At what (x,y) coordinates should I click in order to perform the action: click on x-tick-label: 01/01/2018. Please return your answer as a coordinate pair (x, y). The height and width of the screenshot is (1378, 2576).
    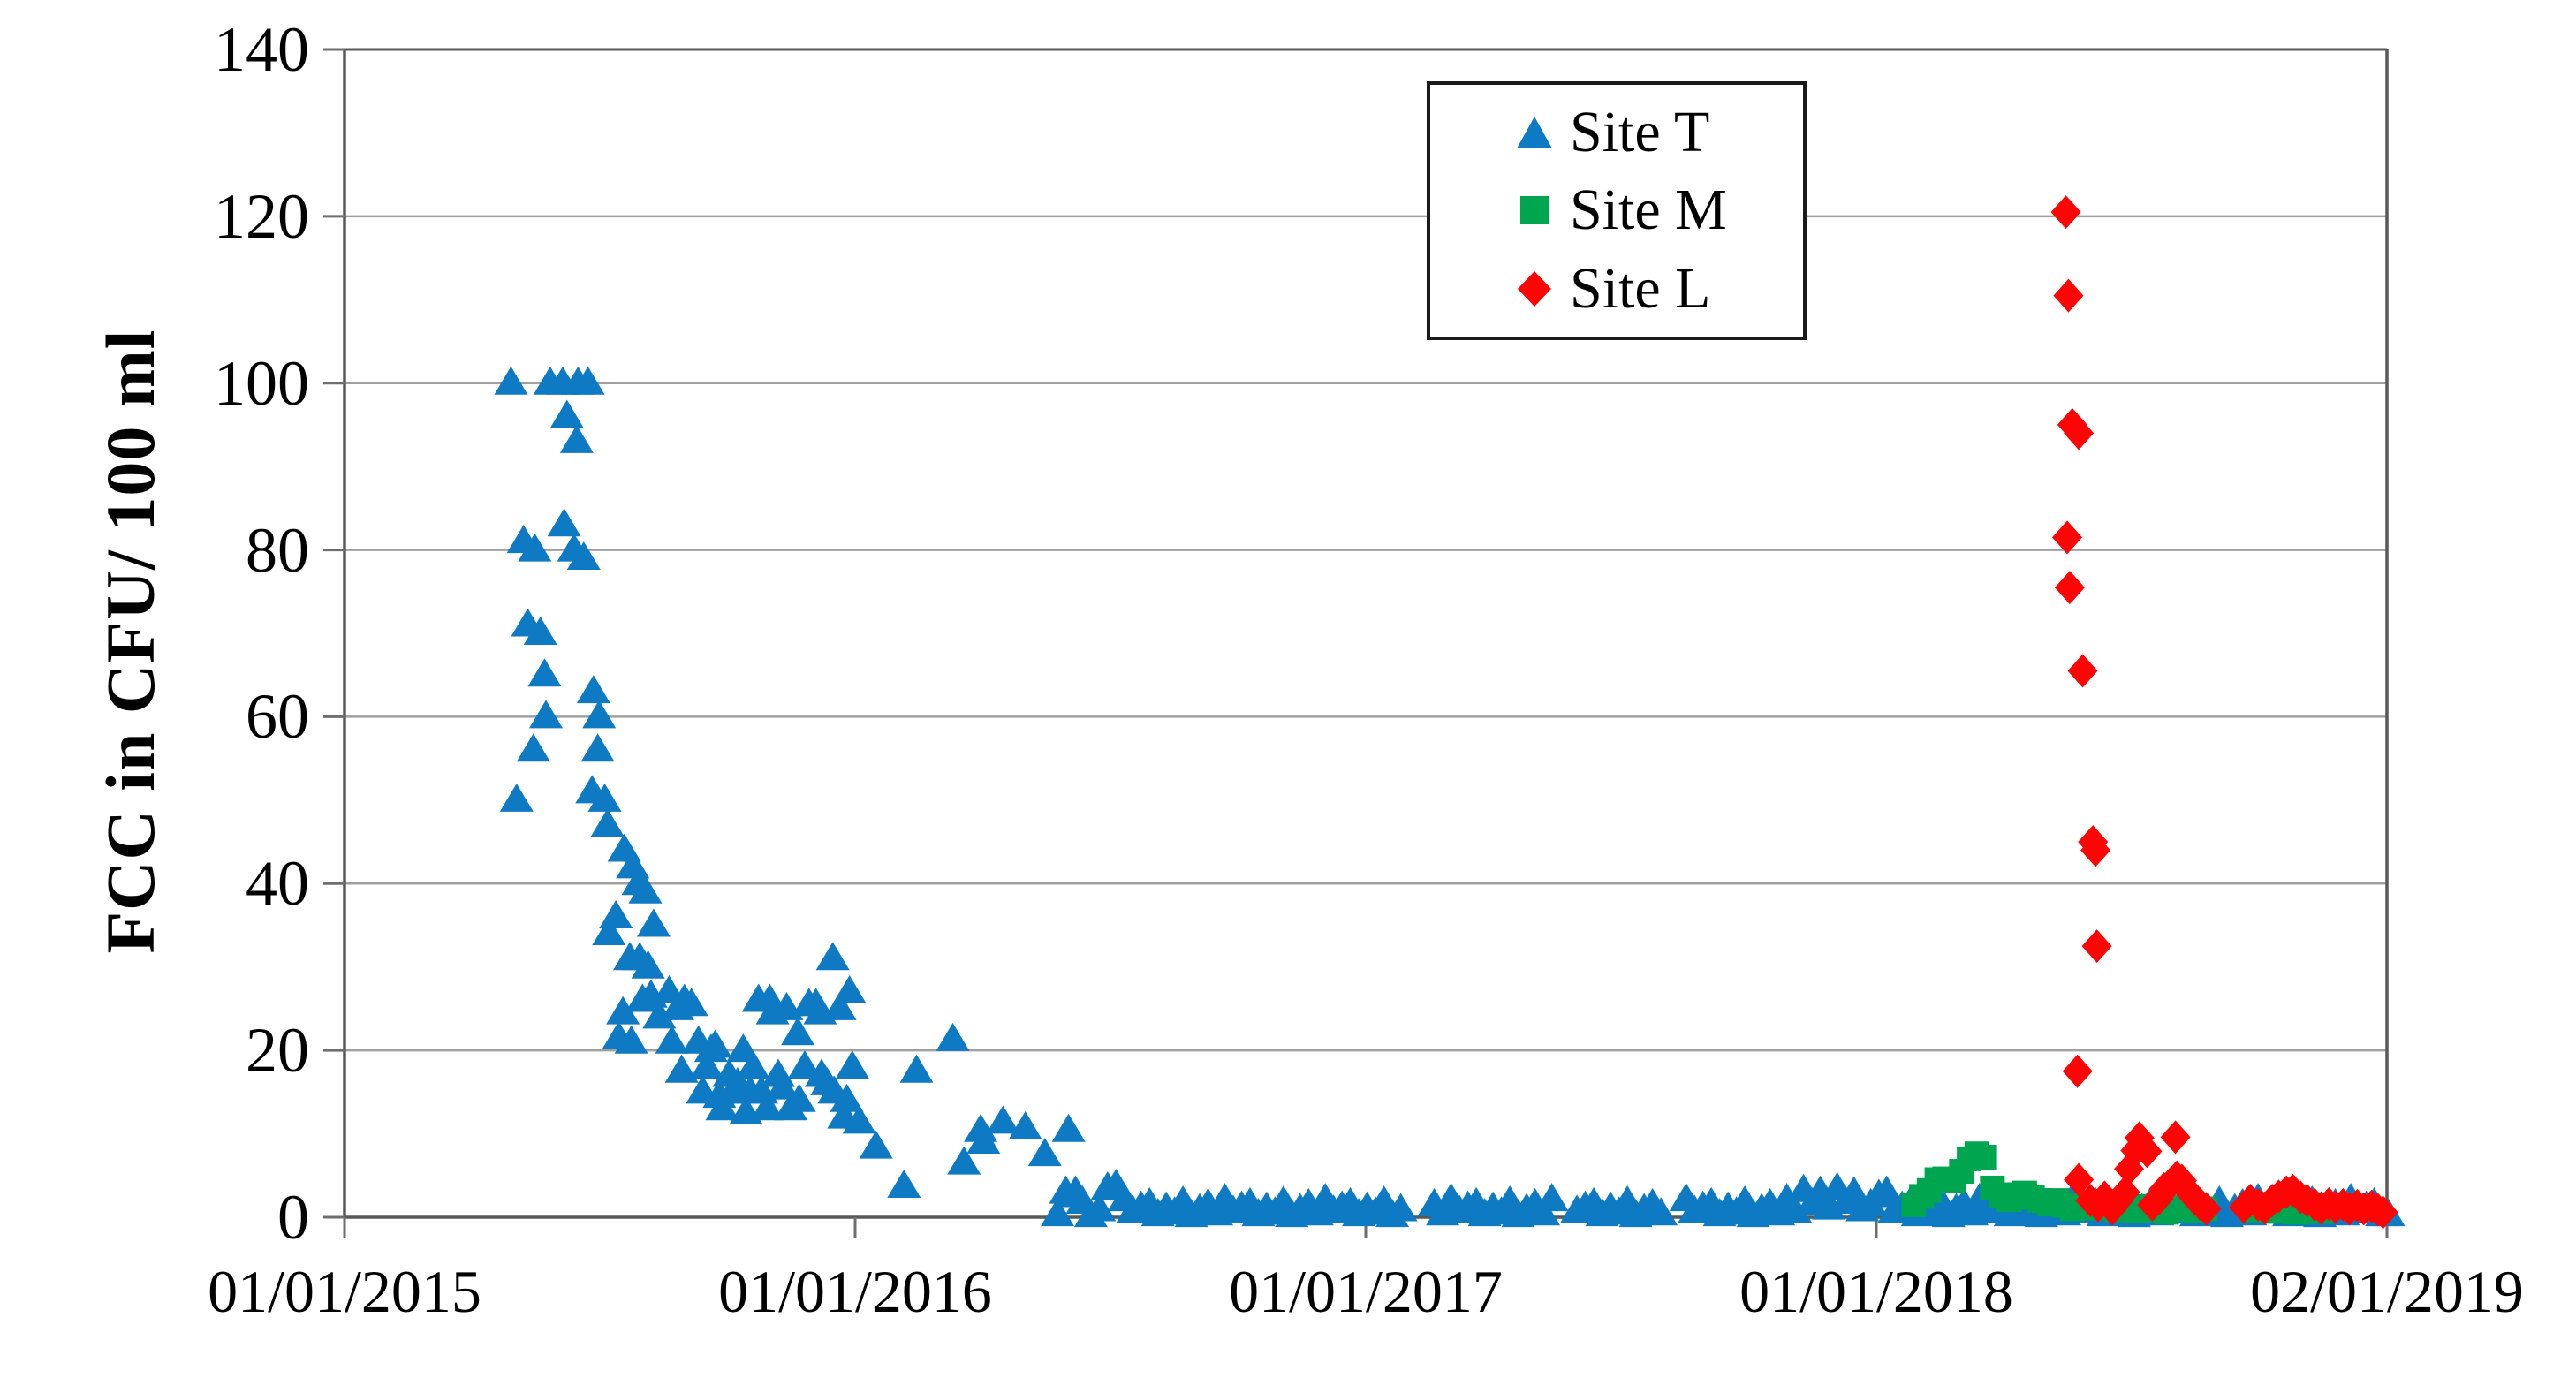
    Looking at the image, I should click on (1876, 1291).